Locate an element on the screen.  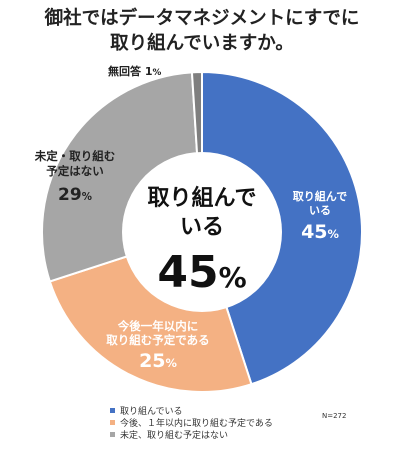
slice-label-2-line-1: 予定はない is located at coordinates (75, 171).